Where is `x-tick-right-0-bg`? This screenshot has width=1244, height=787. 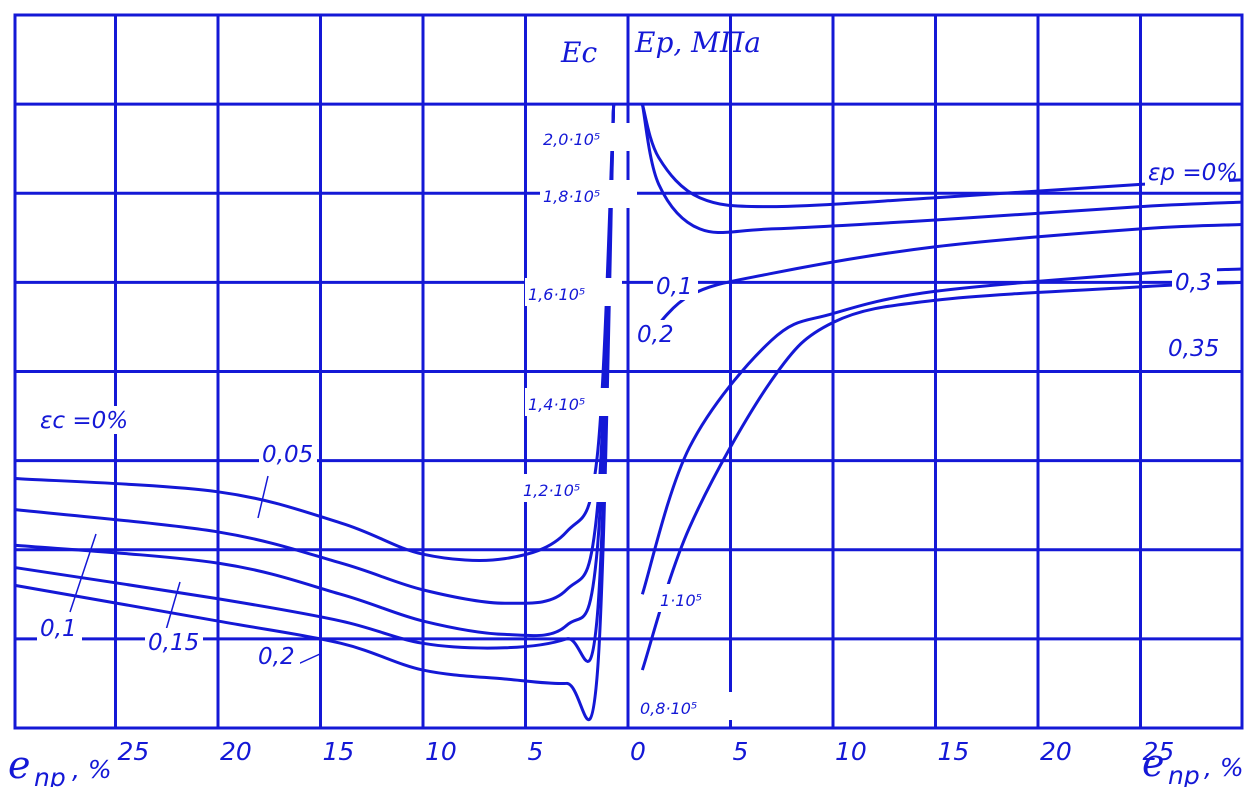 x-tick-right-0-bg is located at coordinates (637, 752).